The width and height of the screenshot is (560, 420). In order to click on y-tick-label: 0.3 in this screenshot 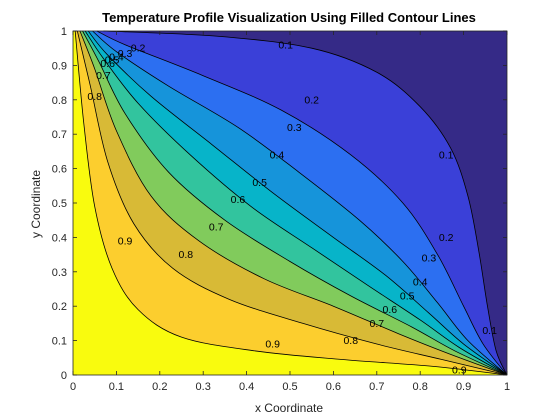, I will do `click(59, 273)`.